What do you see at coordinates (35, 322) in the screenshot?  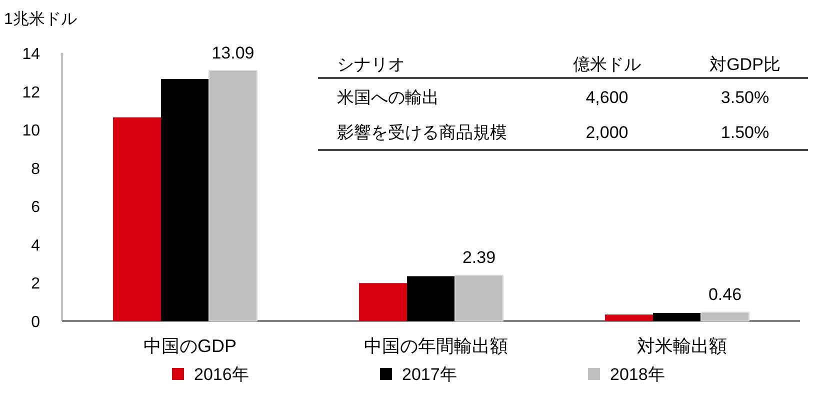 I see `y-tick-label: 0` at bounding box center [35, 322].